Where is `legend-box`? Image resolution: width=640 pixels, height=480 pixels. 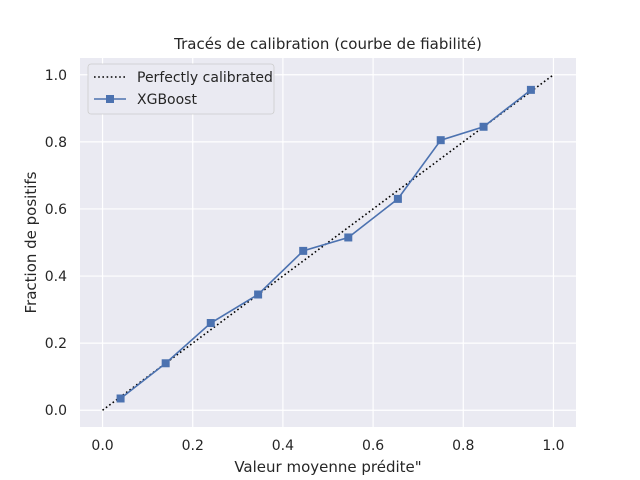
legend-box is located at coordinates (181, 89).